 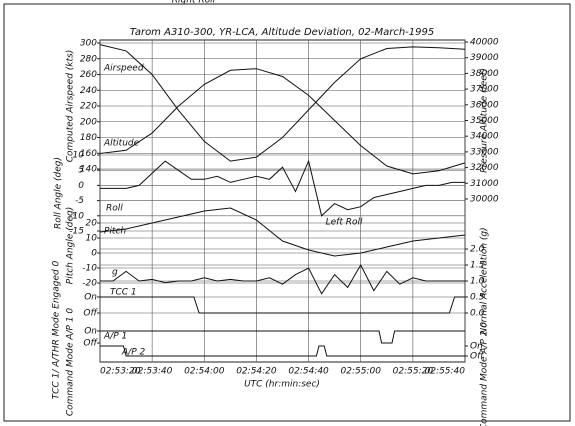 What do you see at coordinates (88, 91) in the screenshot?
I see `y-tick-label: 240` at bounding box center [88, 91].